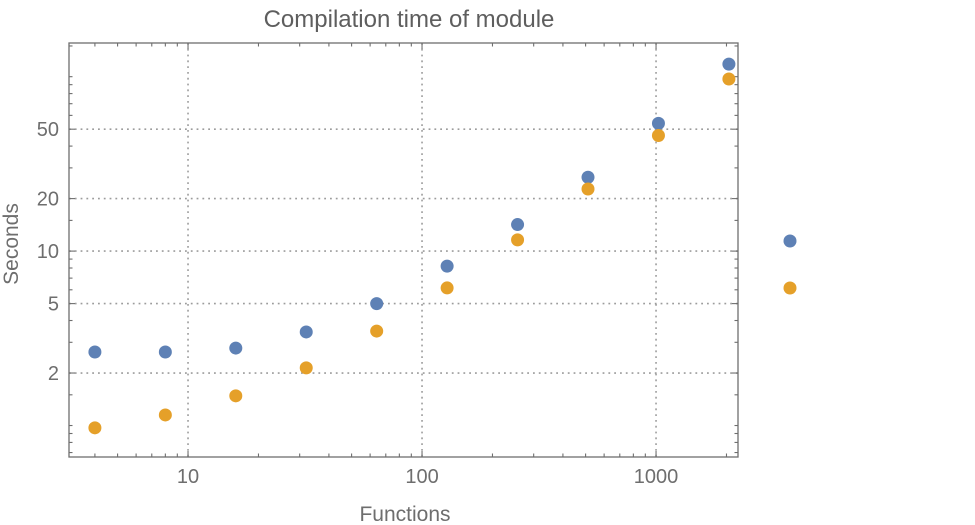 The height and width of the screenshot is (525, 975). What do you see at coordinates (48, 130) in the screenshot?
I see `y-tick-label: 50` at bounding box center [48, 130].